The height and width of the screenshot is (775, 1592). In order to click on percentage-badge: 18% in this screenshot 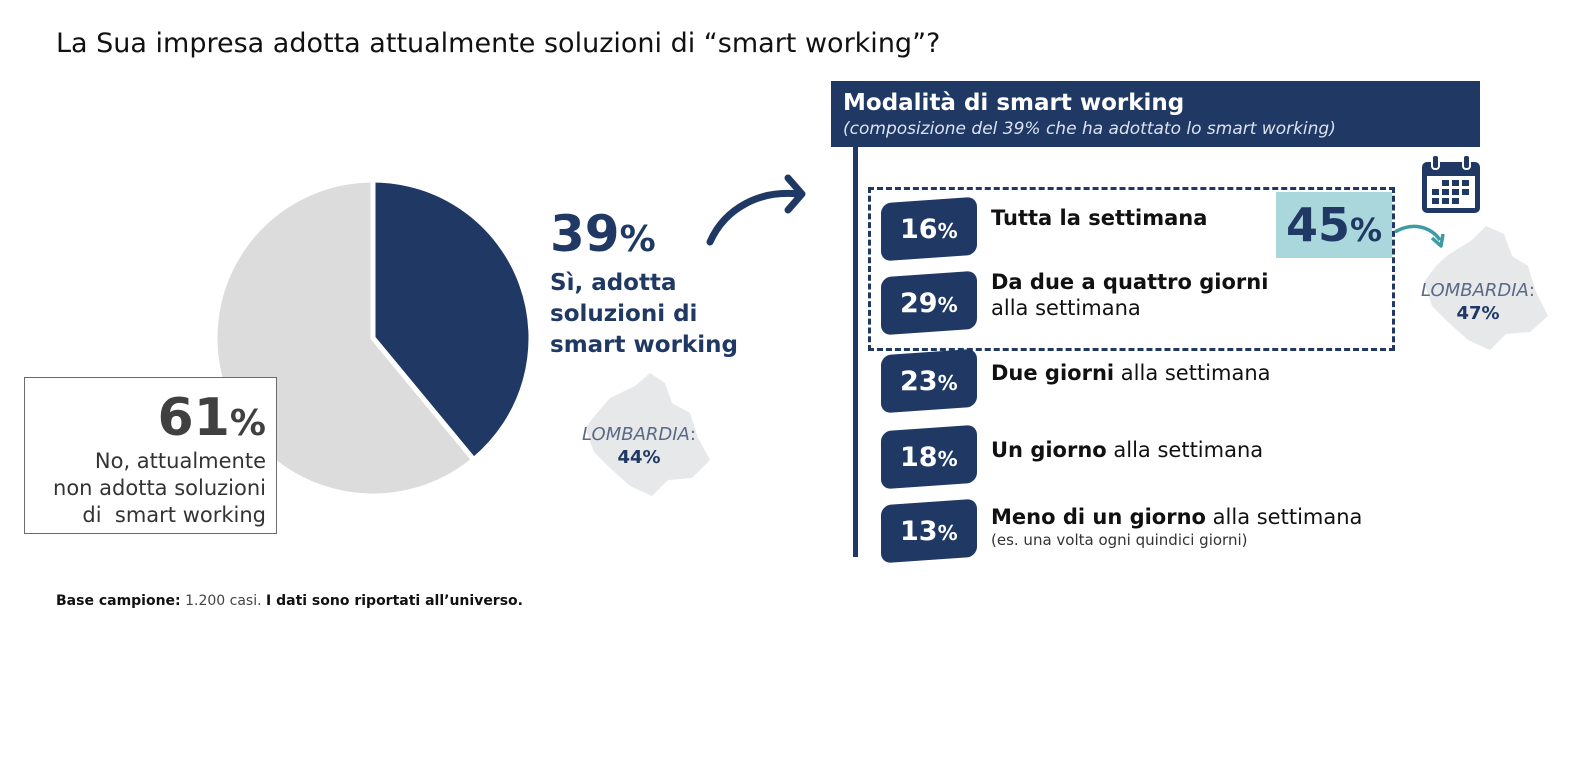, I will do `click(929, 457)`.